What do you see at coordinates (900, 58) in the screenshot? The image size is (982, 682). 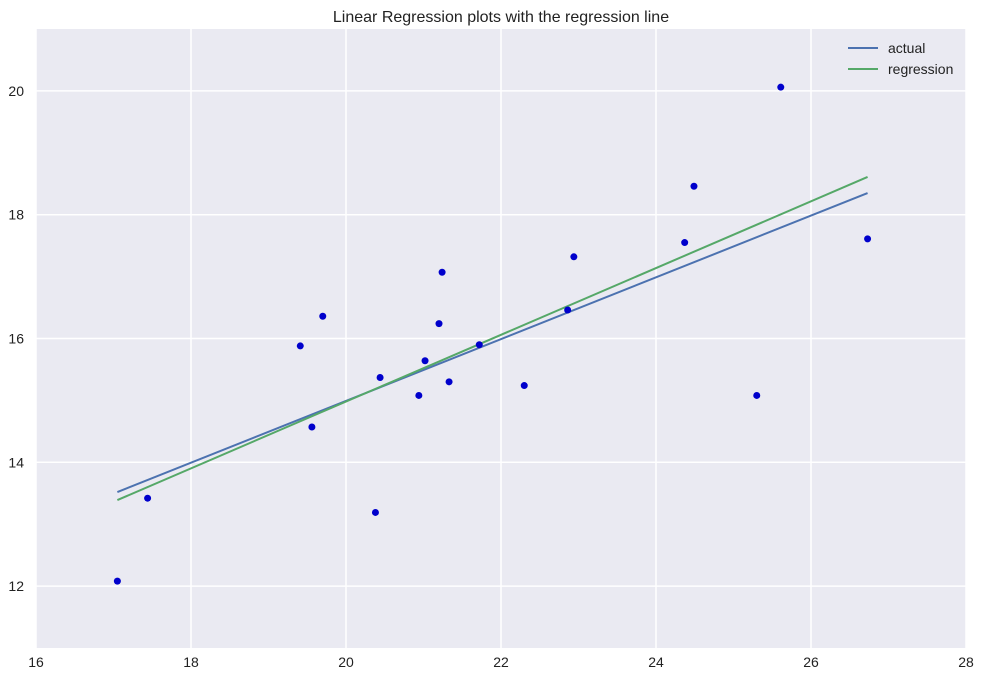 I see `legend: actual regression` at bounding box center [900, 58].